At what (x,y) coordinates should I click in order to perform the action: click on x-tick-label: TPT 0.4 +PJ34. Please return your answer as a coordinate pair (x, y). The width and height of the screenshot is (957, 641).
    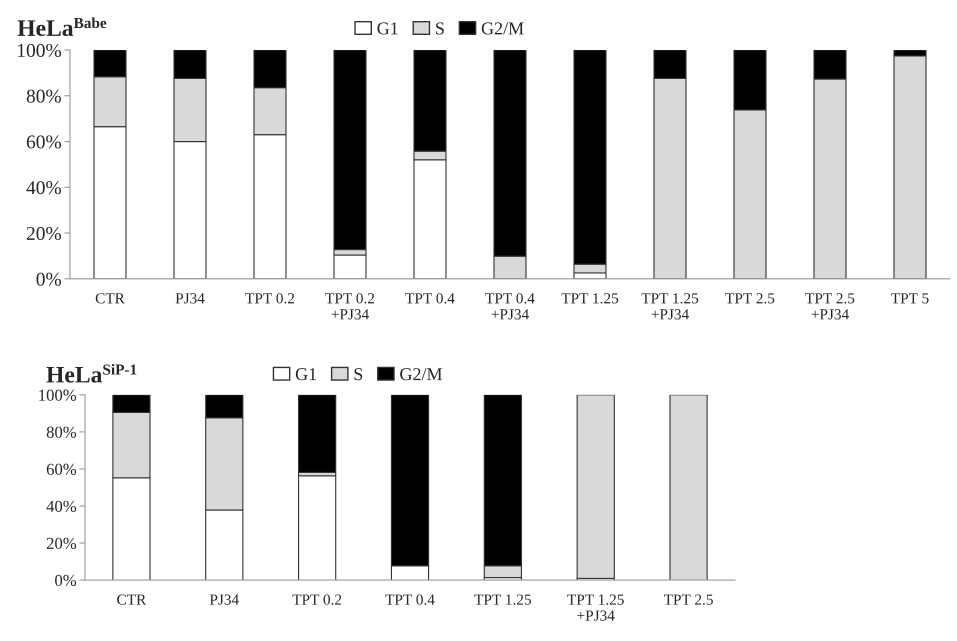
    Looking at the image, I should click on (510, 306).